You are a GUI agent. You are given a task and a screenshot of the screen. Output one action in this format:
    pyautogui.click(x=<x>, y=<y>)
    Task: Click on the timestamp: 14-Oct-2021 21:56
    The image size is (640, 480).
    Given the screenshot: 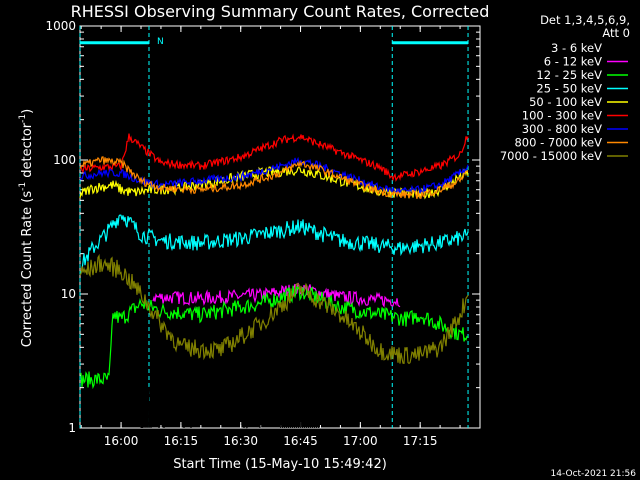 What is the action you would take?
    pyautogui.click(x=594, y=474)
    